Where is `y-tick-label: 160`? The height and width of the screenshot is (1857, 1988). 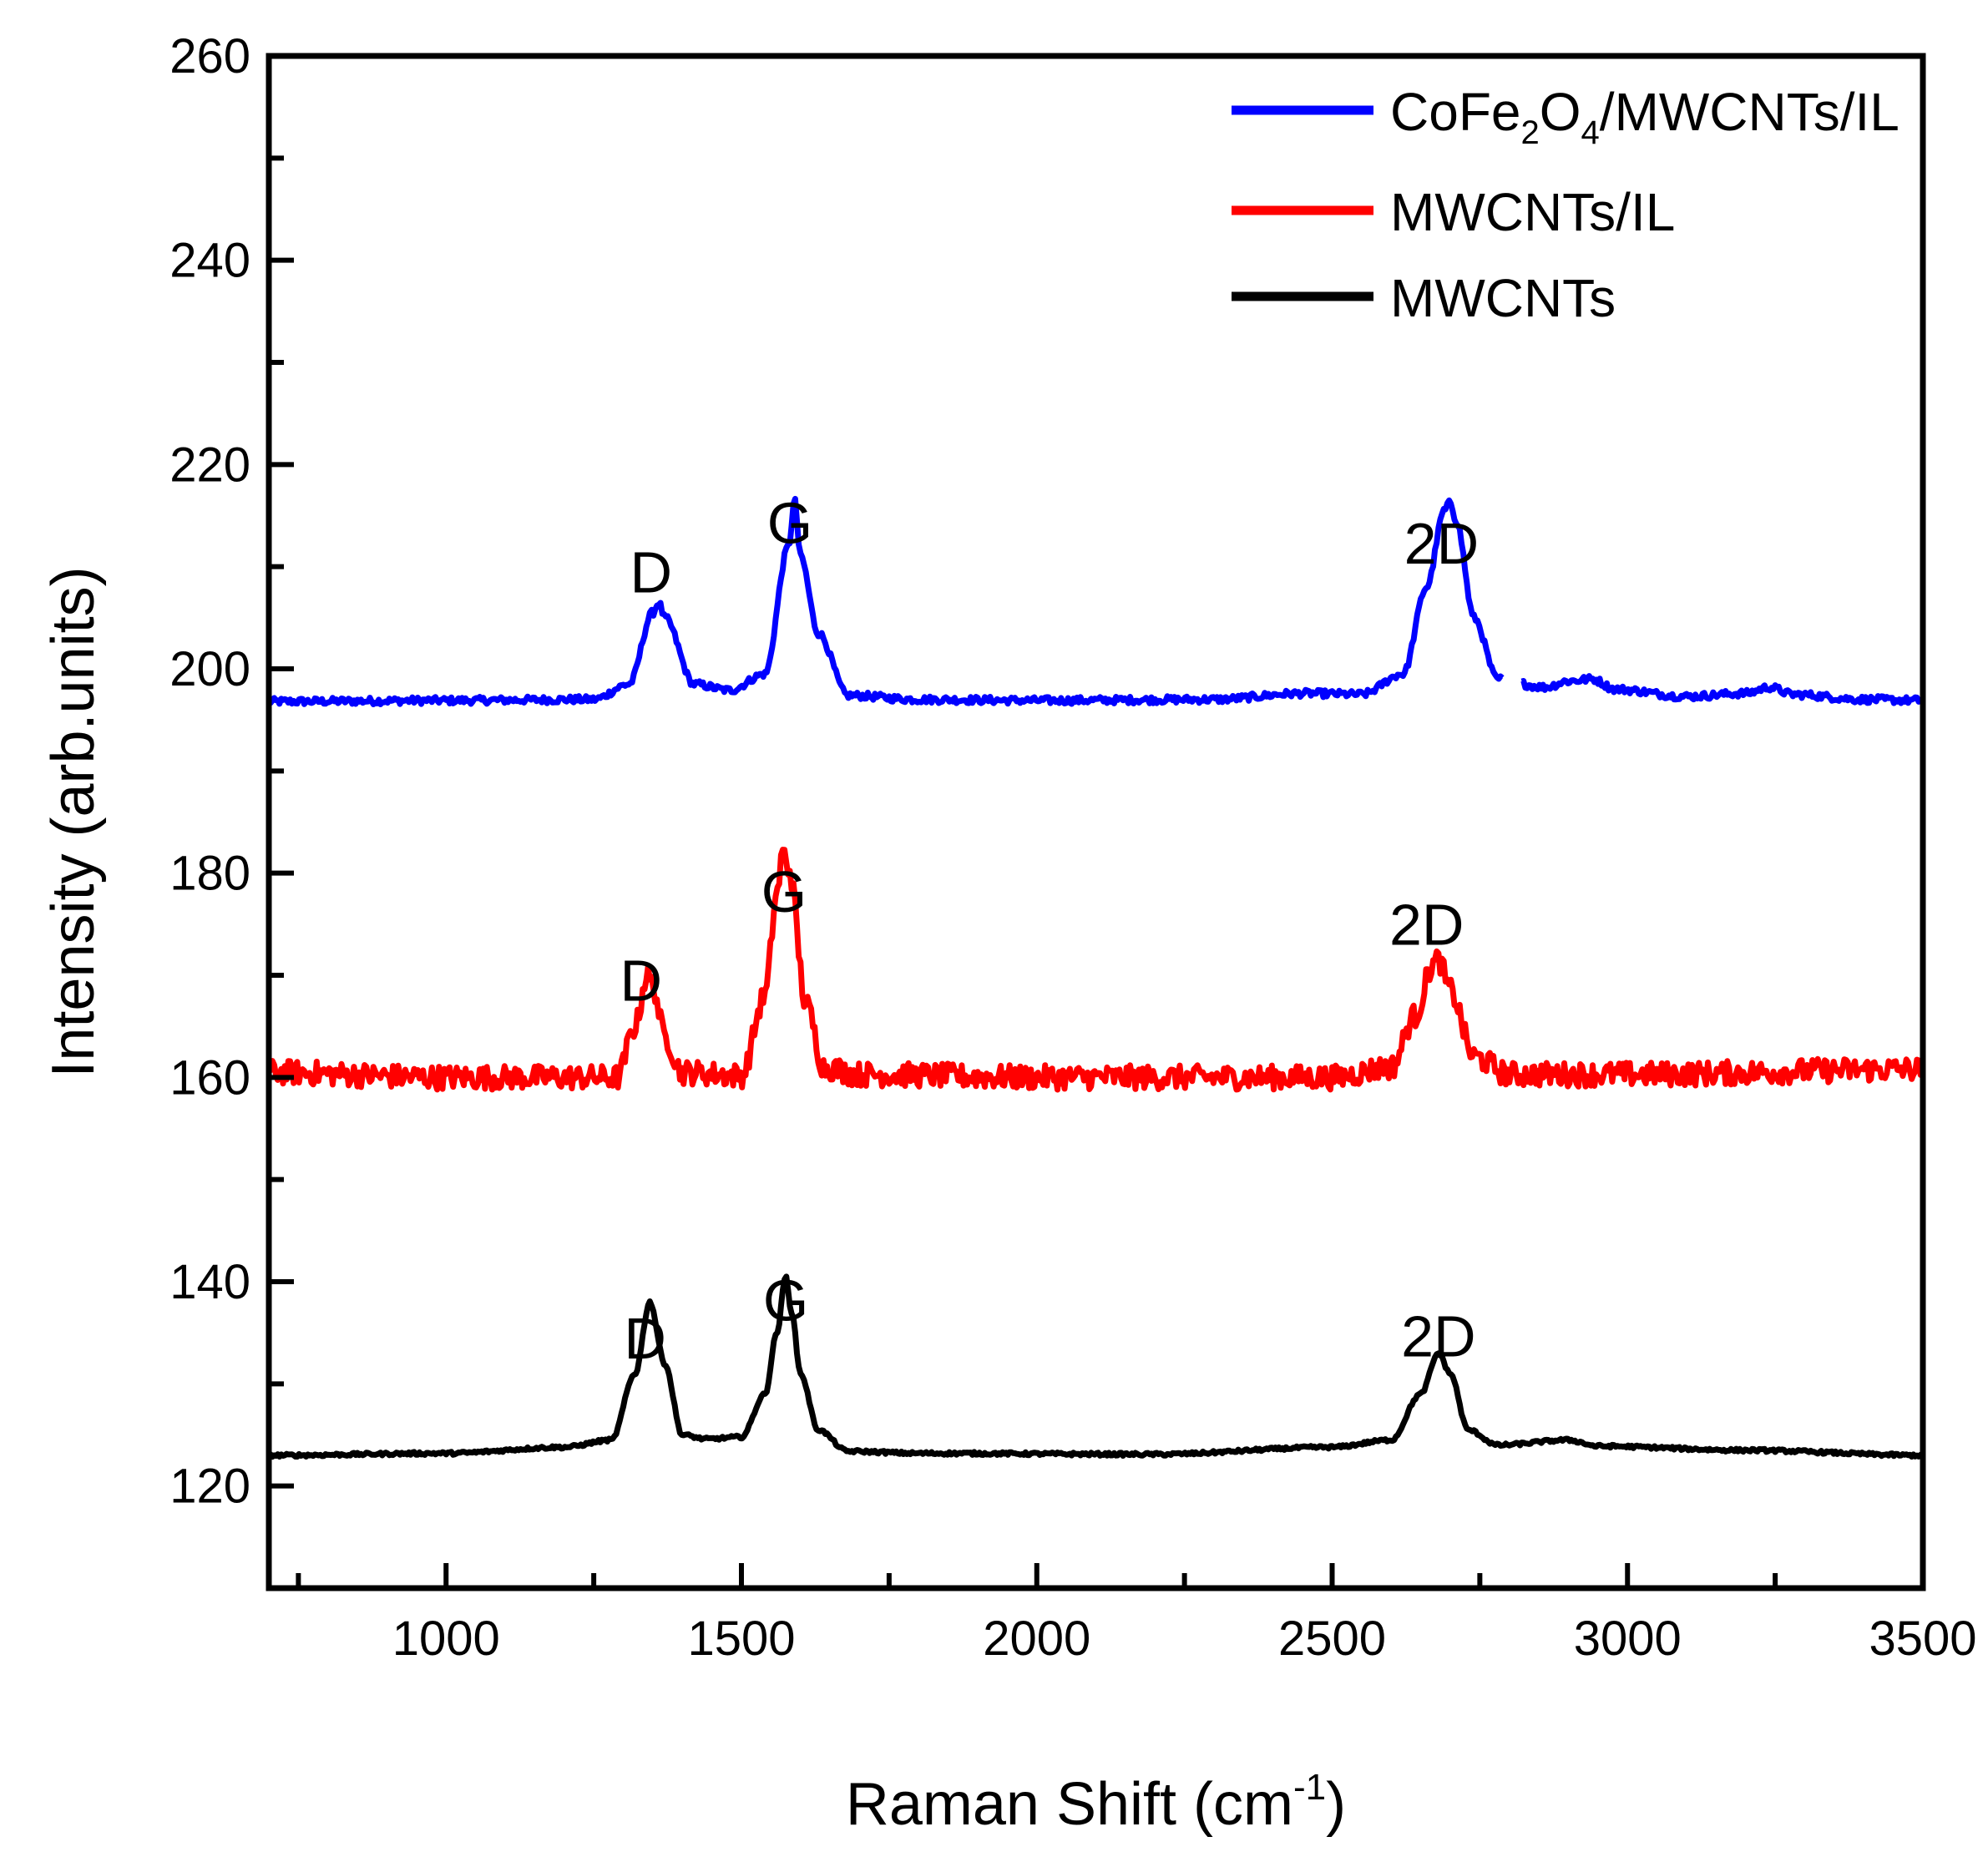
y-tick-label: 160 is located at coordinates (209, 1077).